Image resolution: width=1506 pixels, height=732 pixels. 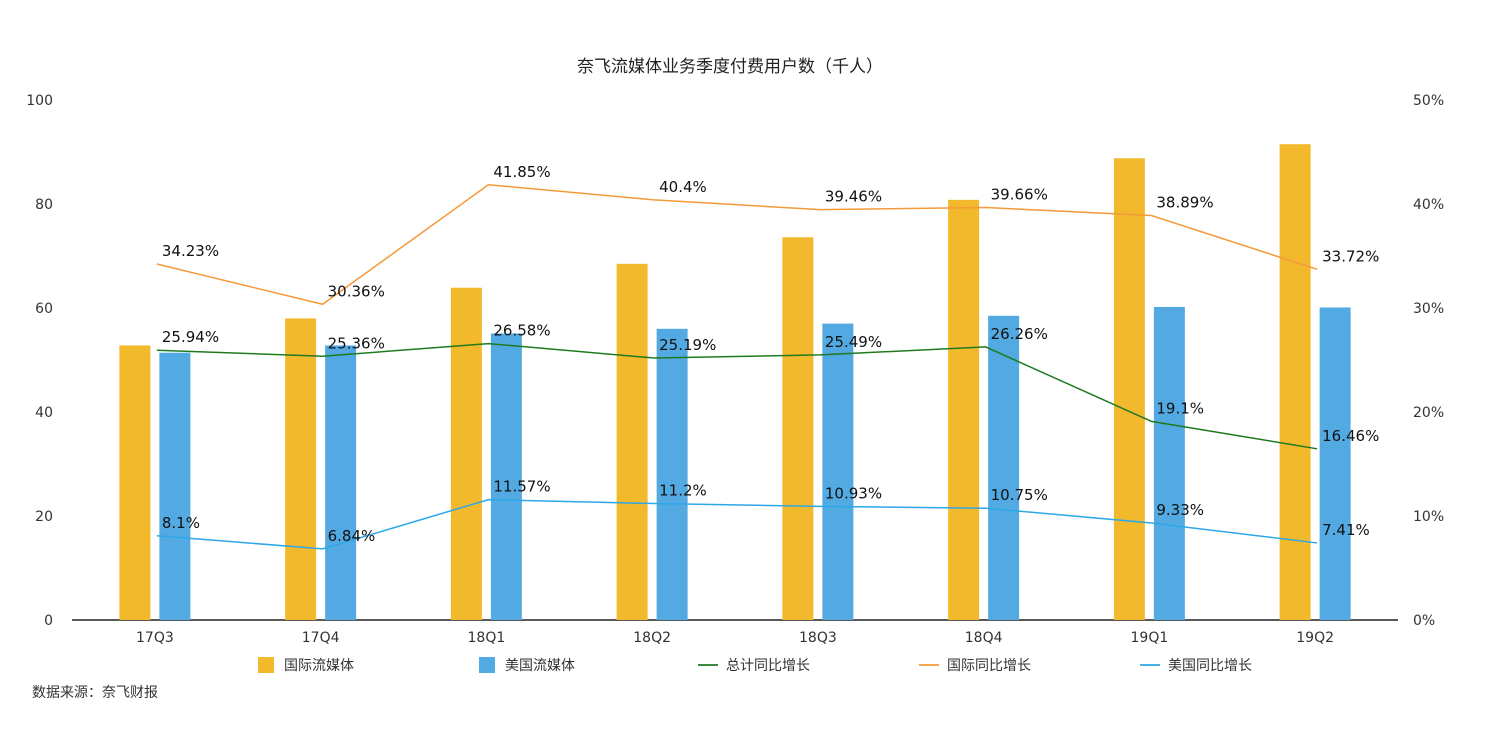 What do you see at coordinates (768, 666) in the screenshot?
I see `legend-label: 总计同比增长` at bounding box center [768, 666].